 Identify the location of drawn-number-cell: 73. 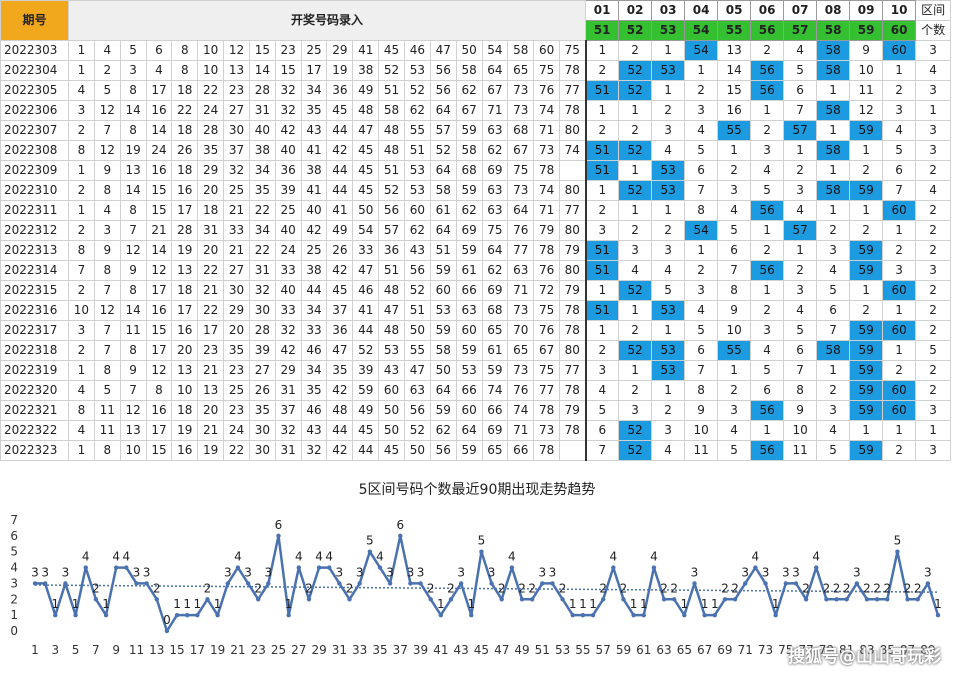
(521, 370).